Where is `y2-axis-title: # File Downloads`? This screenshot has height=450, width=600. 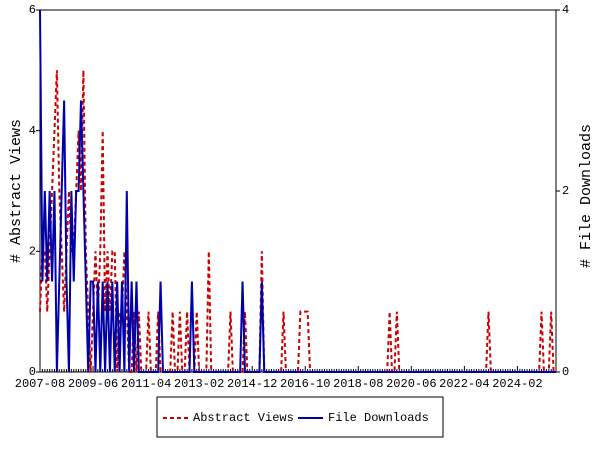 y2-axis-title: # File Downloads is located at coordinates (586, 196).